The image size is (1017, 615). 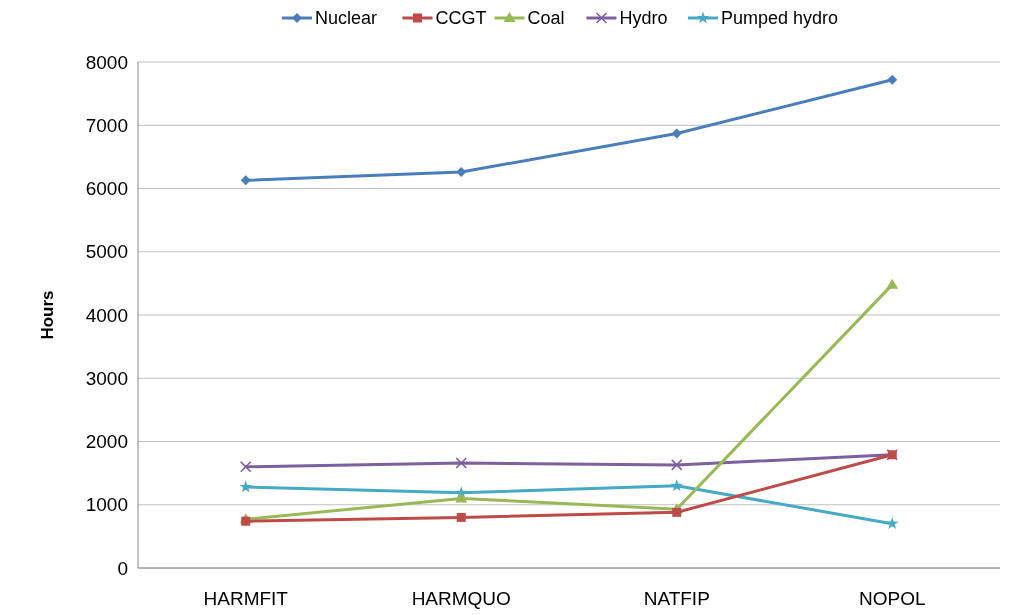 What do you see at coordinates (106, 505) in the screenshot?
I see `y-tick-label: 1000` at bounding box center [106, 505].